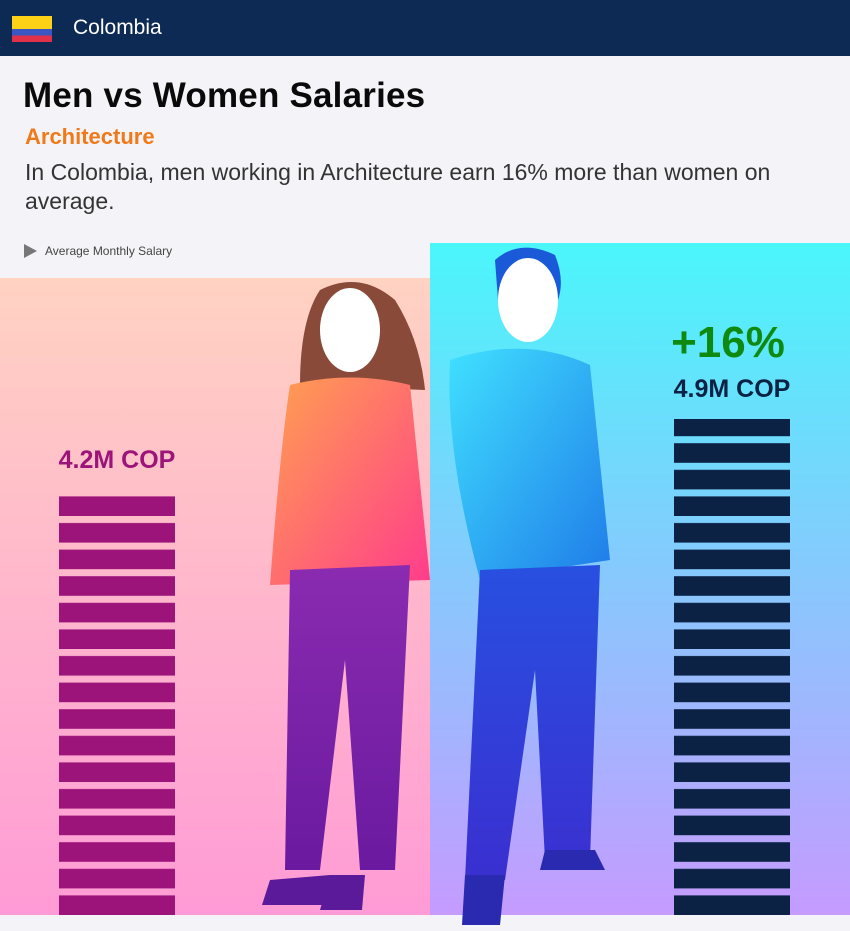 This screenshot has height=931, width=850. I want to click on title: Men vs Women Salaries, so click(224, 95).